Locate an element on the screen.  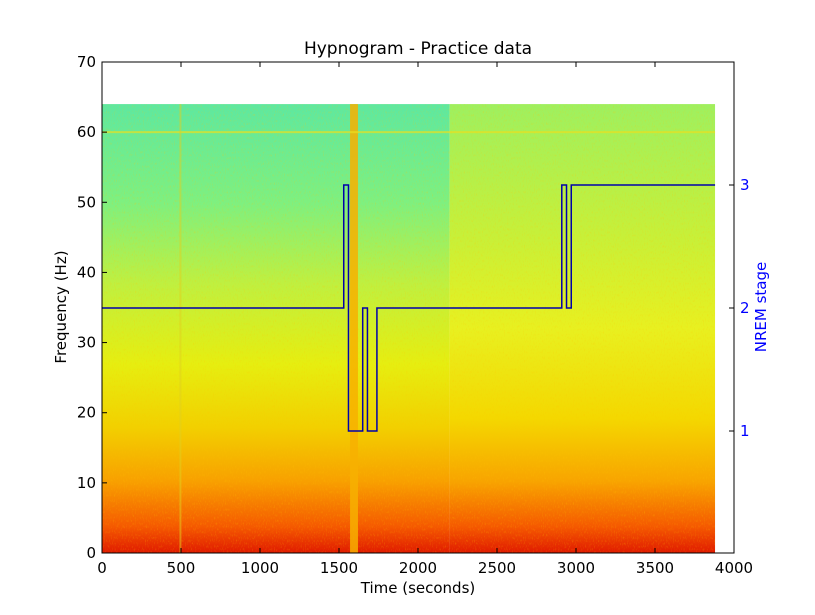
y2-tick-label: 1 is located at coordinates (745, 431).